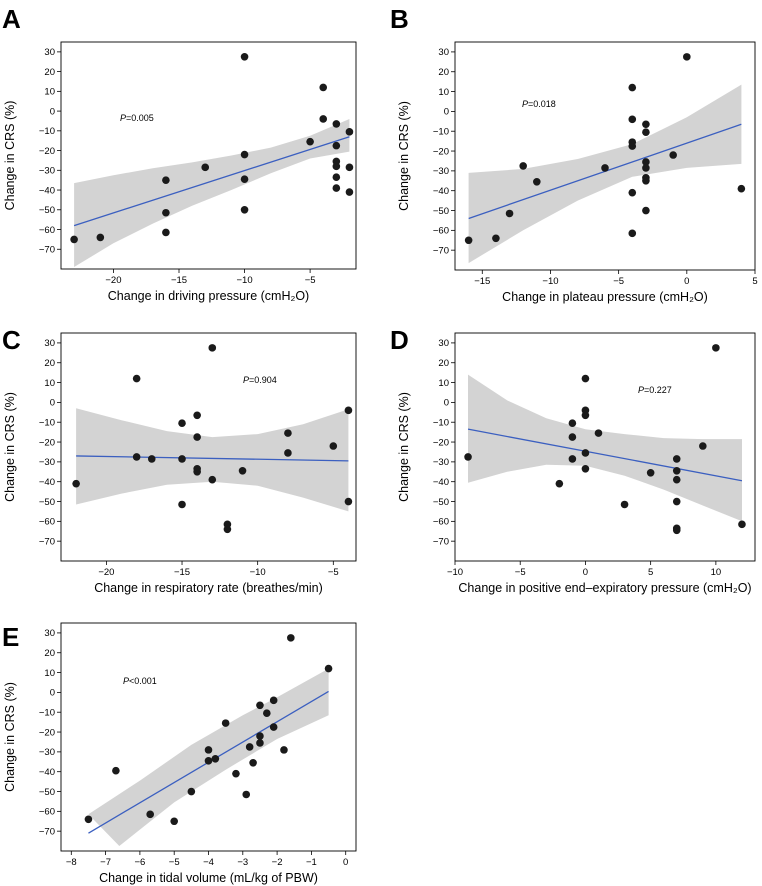 The width and height of the screenshot is (762, 886). Describe the element at coordinates (277, 862) in the screenshot. I see `x-tick-label: −2` at that location.